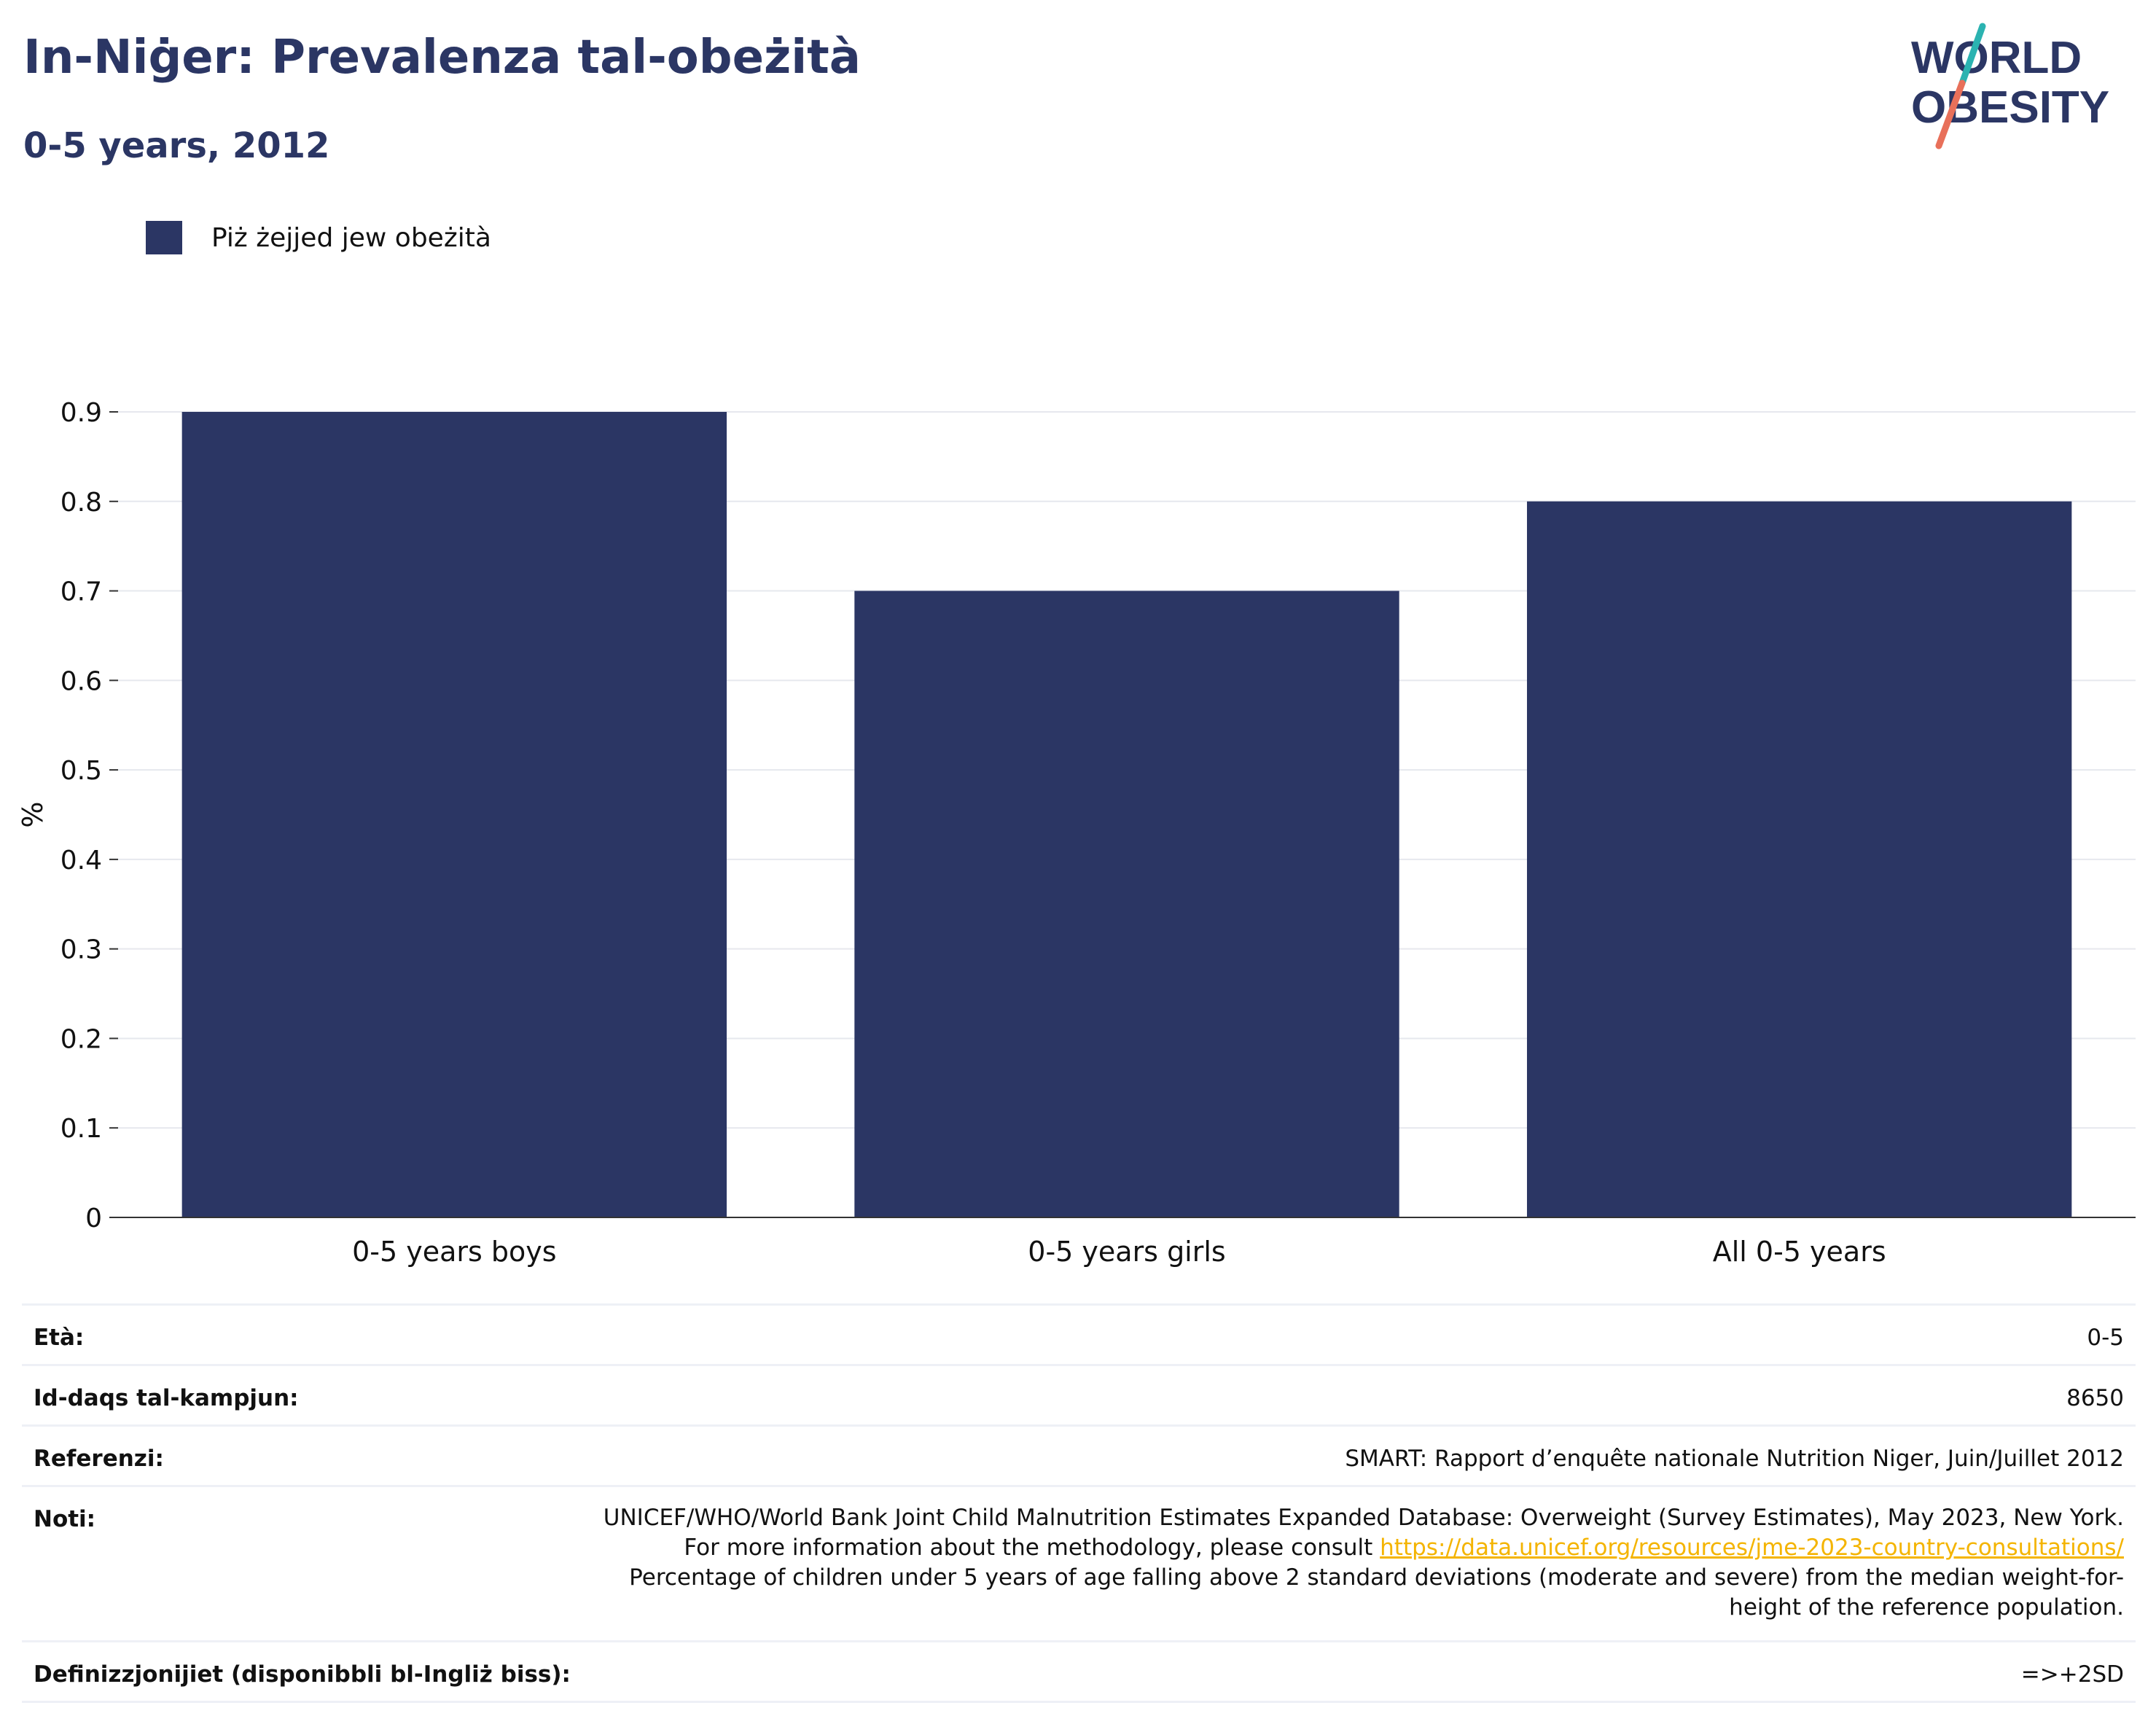 The height and width of the screenshot is (1735, 2156). Describe the element at coordinates (164, 237) in the screenshot. I see `legend-swatch` at that location.